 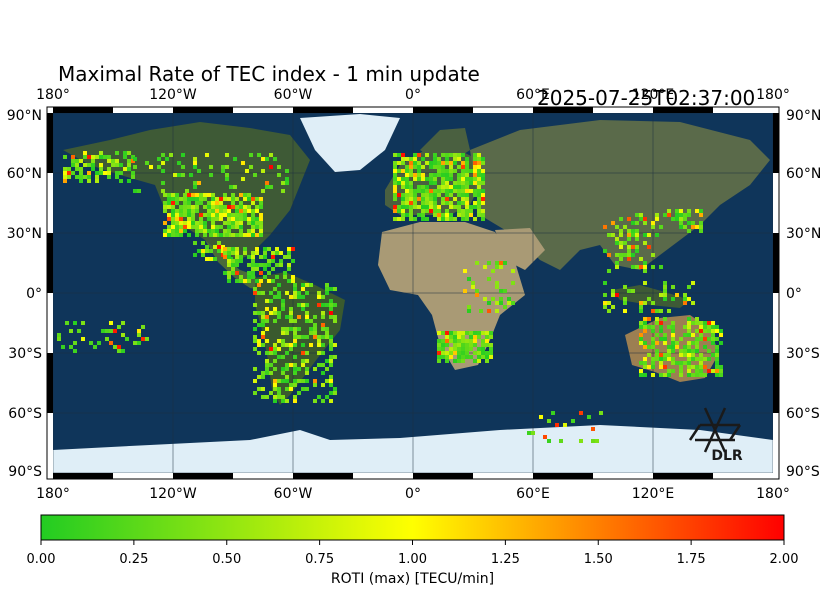 What do you see at coordinates (646, 98) in the screenshot?
I see `map-timestamp: 2025-07-25T02:37:00` at bounding box center [646, 98].